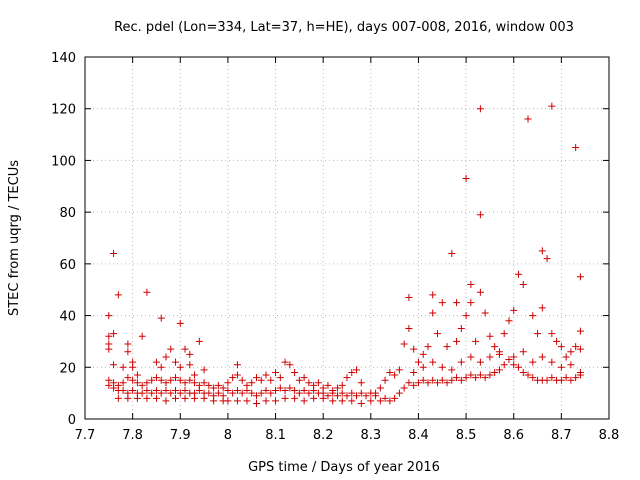 The width and height of the screenshot is (640, 480). Describe the element at coordinates (418, 435) in the screenshot. I see `x-tick-label: 8.4` at that location.